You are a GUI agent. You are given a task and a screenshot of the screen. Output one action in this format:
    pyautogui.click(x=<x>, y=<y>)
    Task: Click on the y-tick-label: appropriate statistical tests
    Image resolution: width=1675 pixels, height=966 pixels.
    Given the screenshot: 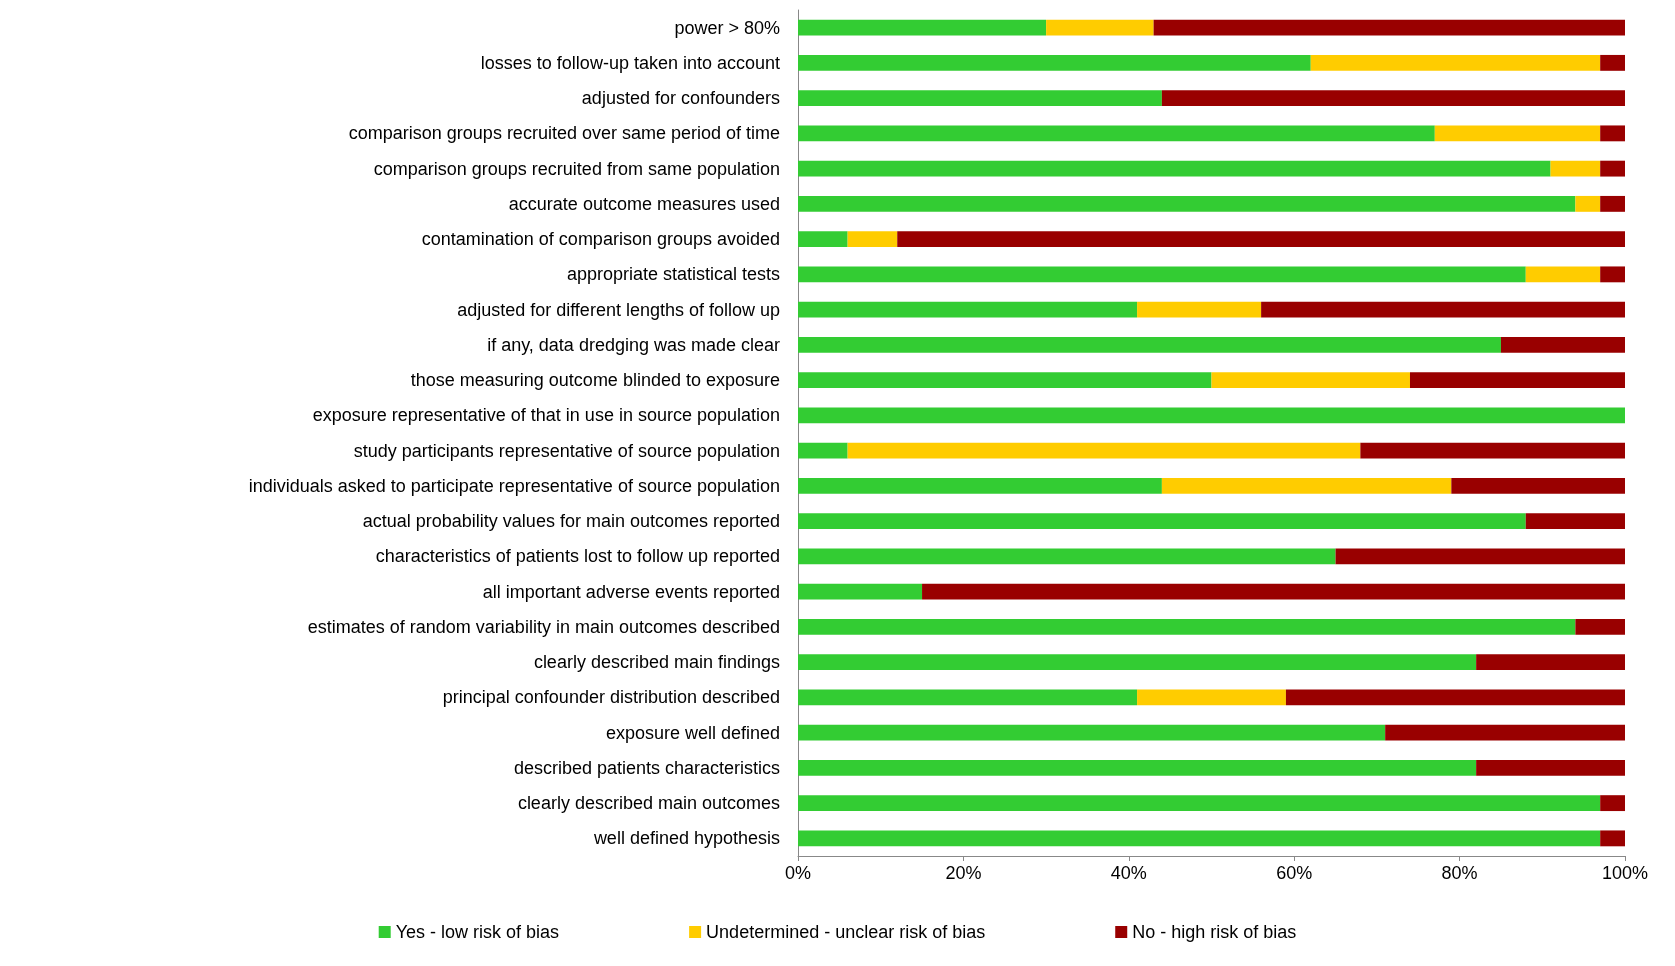 What is the action you would take?
    pyautogui.click(x=673, y=274)
    